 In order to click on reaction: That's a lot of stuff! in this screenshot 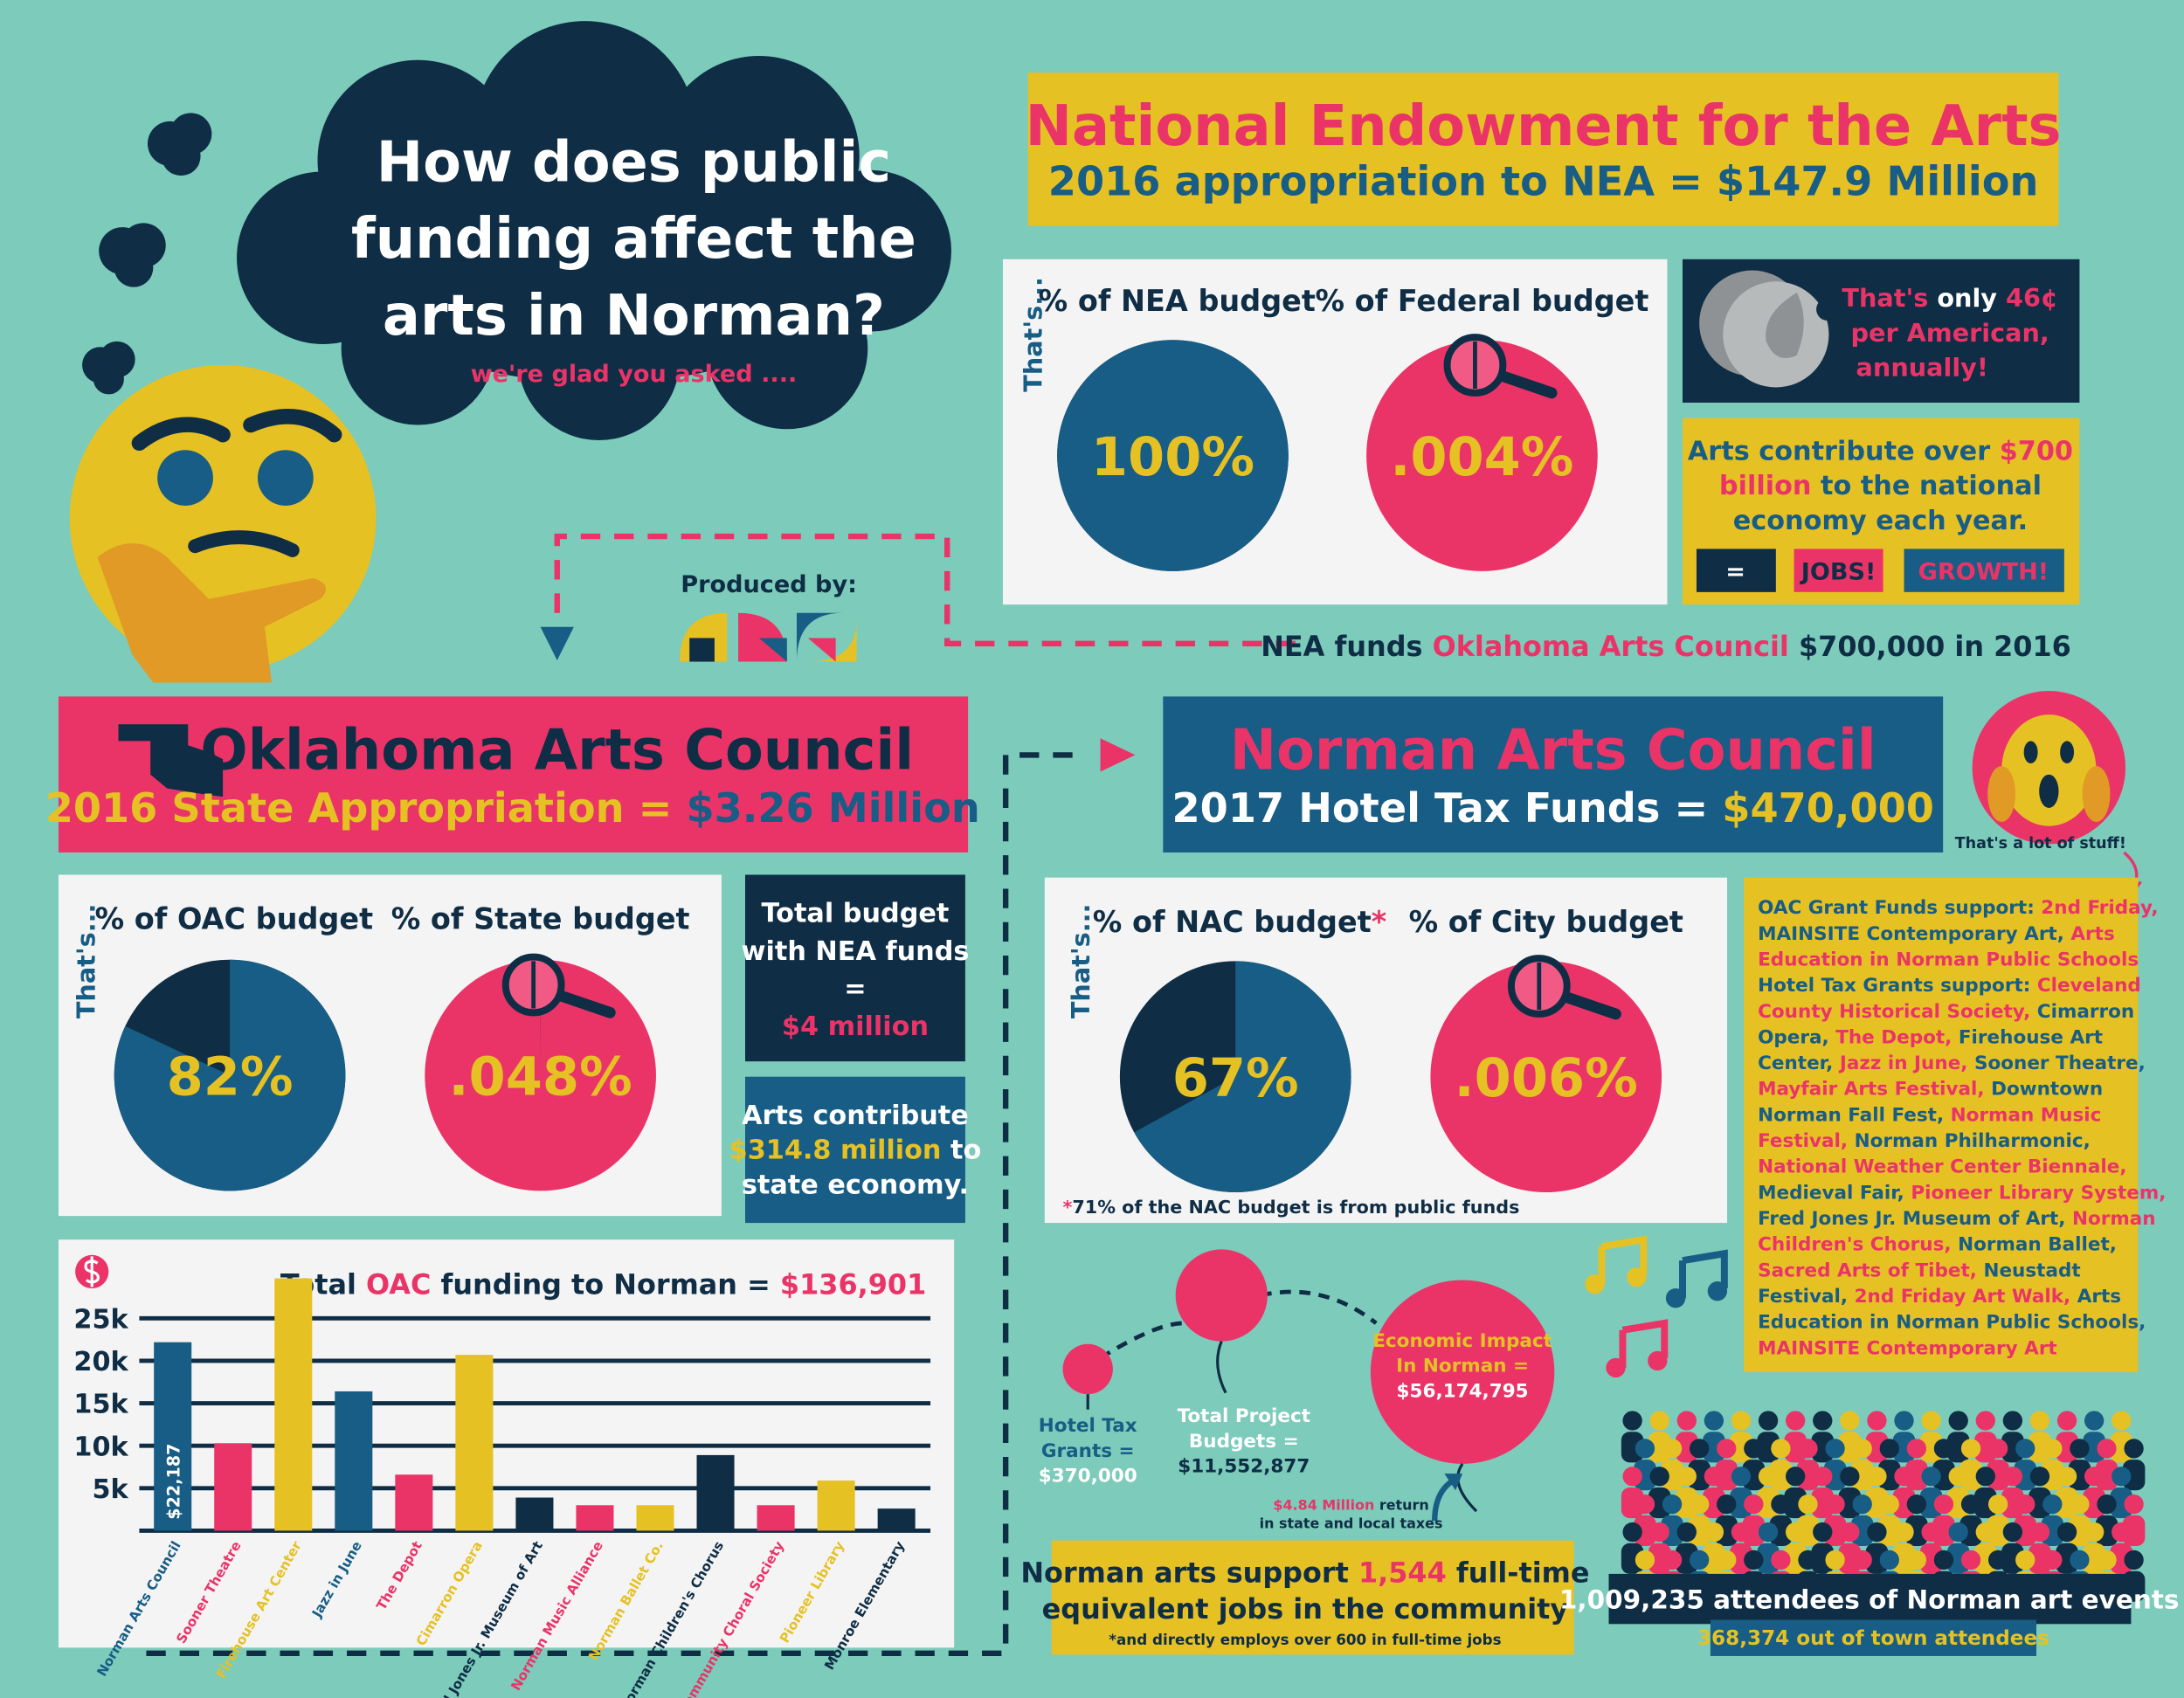, I will do `click(2040, 843)`.